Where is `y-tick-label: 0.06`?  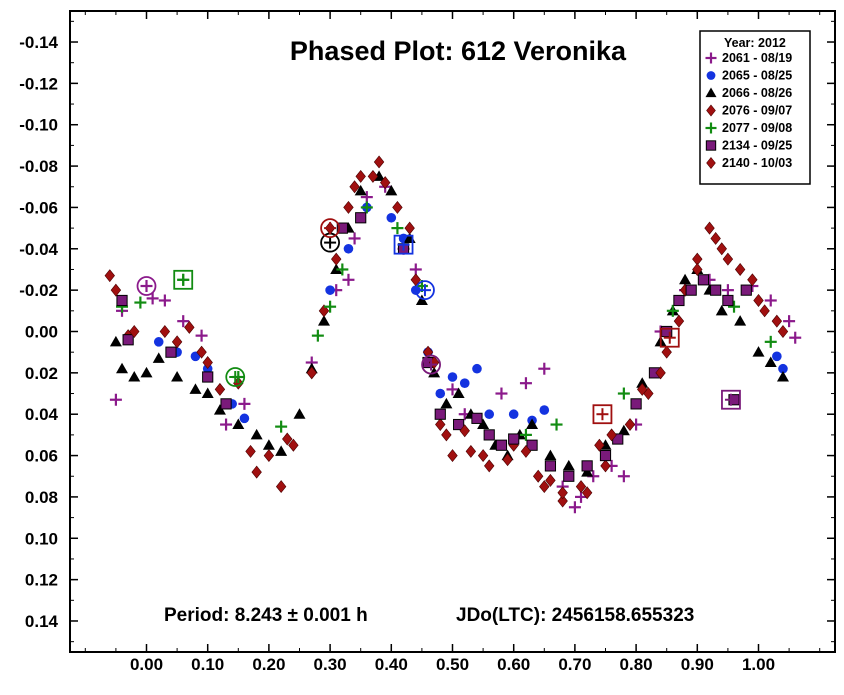 y-tick-label: 0.06 is located at coordinates (41, 456).